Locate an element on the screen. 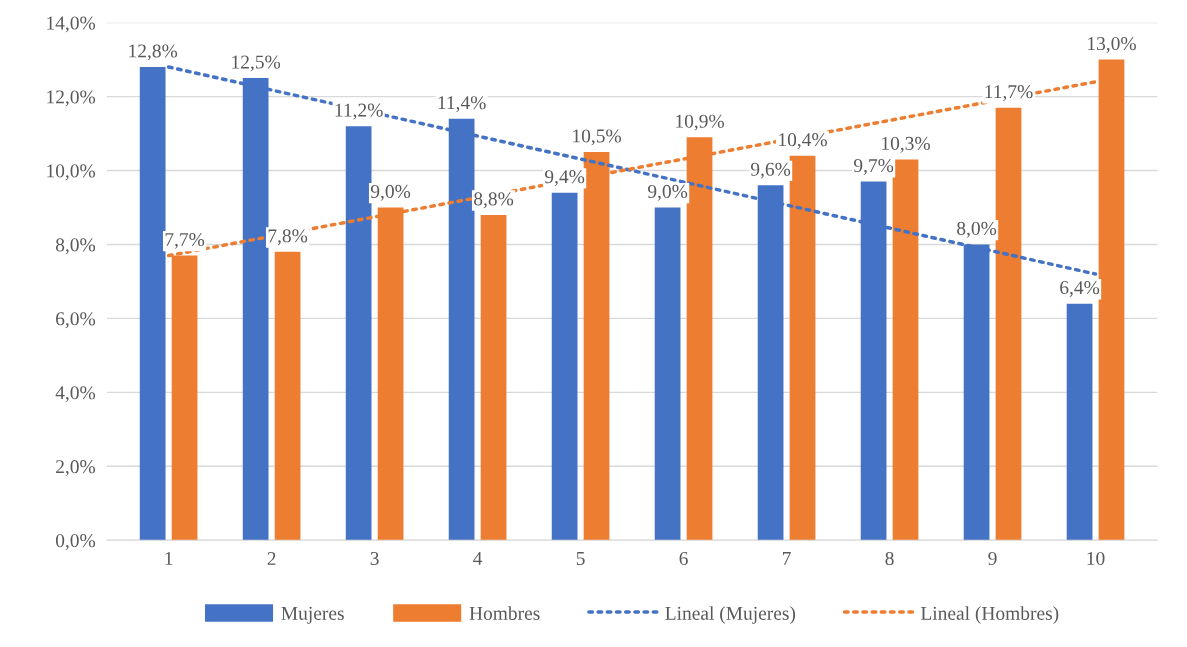 The height and width of the screenshot is (647, 1187). x-tick-label: 9 is located at coordinates (992, 558).